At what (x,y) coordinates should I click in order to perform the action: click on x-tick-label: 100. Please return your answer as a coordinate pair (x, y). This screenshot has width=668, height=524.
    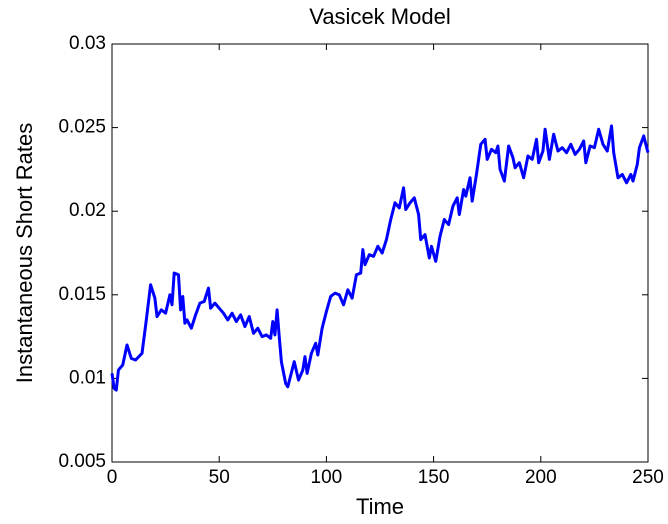
    Looking at the image, I should click on (327, 477).